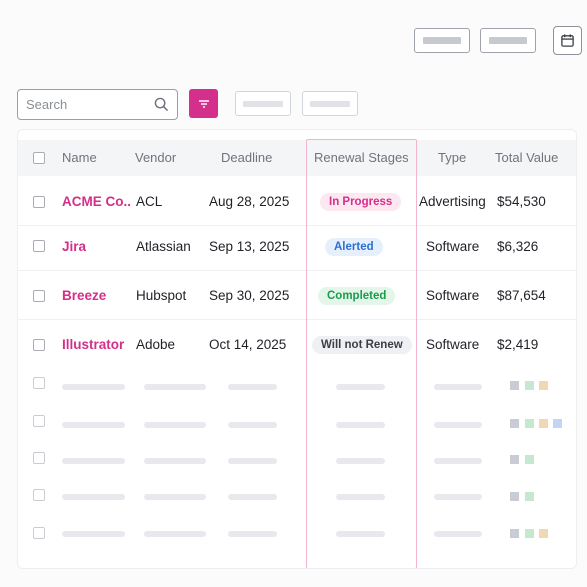 The width and height of the screenshot is (587, 587). I want to click on select-all-checkbox, so click(39, 158).